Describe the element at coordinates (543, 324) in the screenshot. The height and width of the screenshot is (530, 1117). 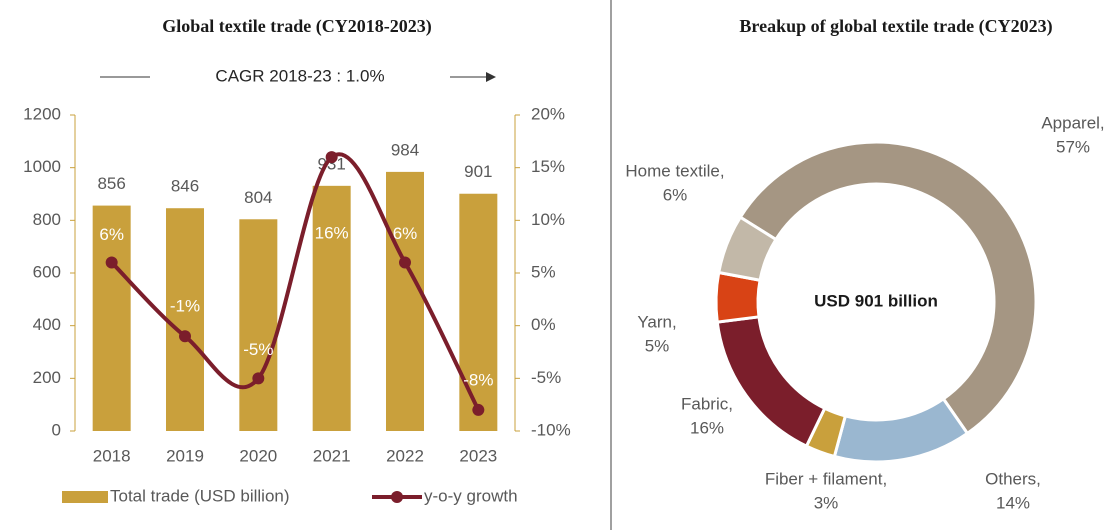
I see `y2-tick-label: 0%` at that location.